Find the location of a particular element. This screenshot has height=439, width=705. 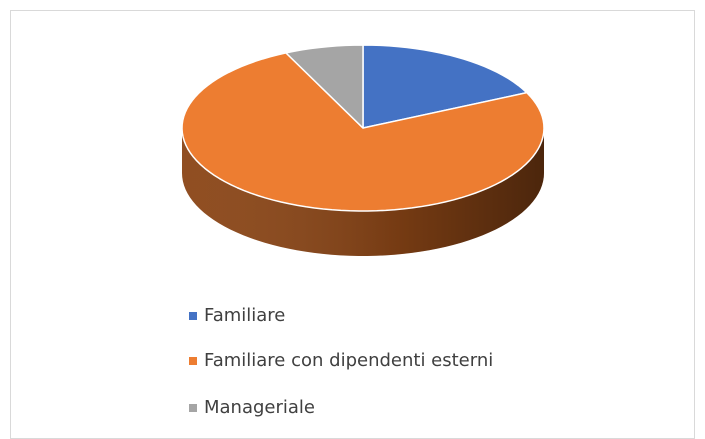

legend-label: Familiare con dipendenti esterni is located at coordinates (348, 360).